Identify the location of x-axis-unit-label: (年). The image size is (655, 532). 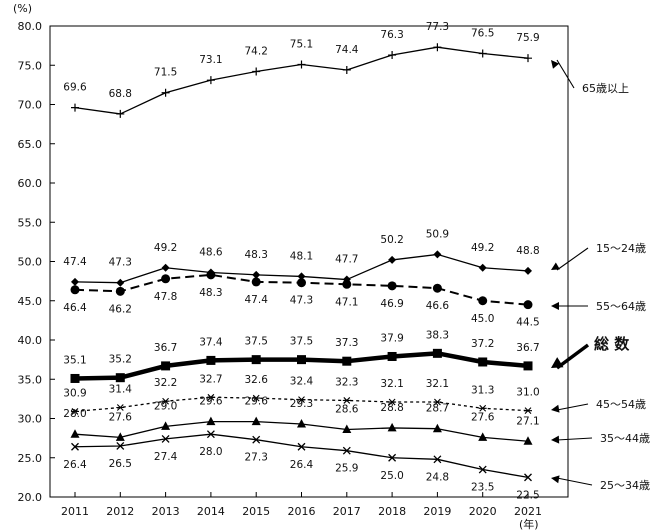
(529, 524).